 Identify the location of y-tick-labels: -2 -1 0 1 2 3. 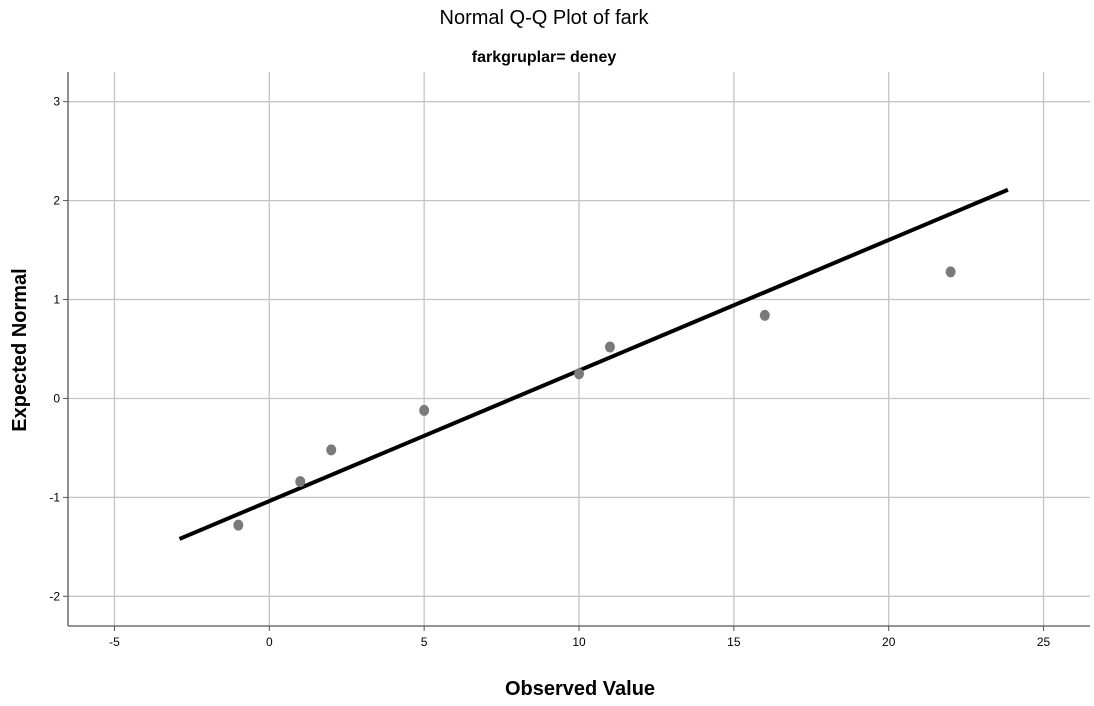
(58, 349).